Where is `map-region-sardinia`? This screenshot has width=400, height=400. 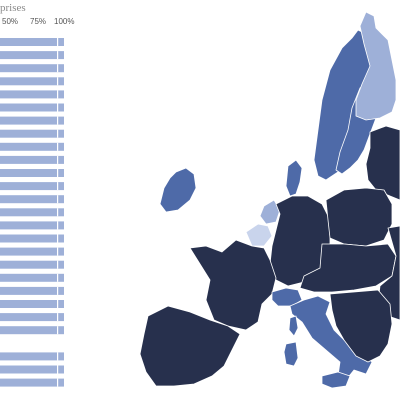
map-region-sardinia is located at coordinates (291, 354).